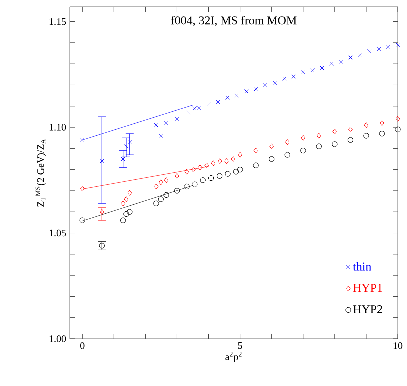 Image resolution: width=407 pixels, height=386 pixels. What do you see at coordinates (58, 127) in the screenshot?
I see `y-tick-label: 1.10` at bounding box center [58, 127].